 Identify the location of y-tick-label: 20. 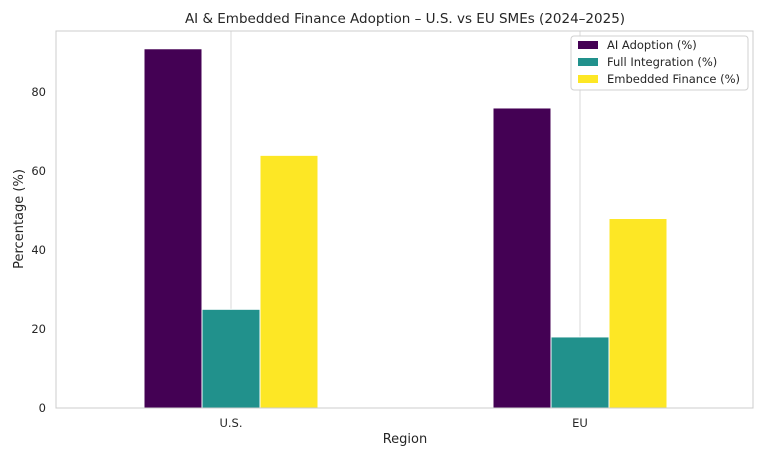
(38, 329).